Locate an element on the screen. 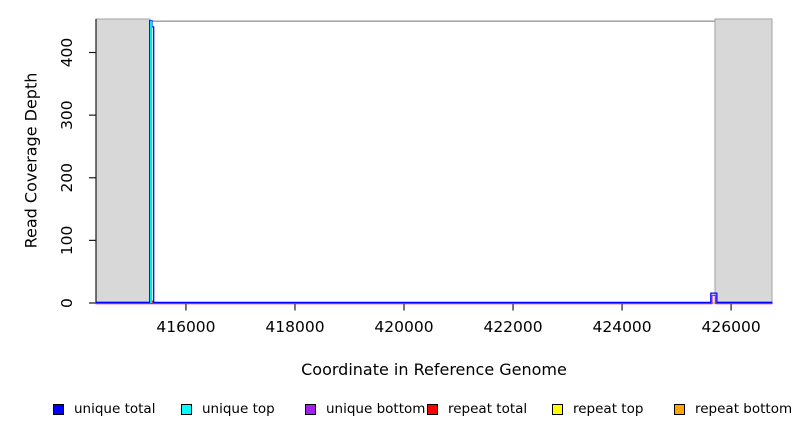 Image resolution: width=792 pixels, height=432 pixels. y-tick-label: 300 is located at coordinates (67, 115).